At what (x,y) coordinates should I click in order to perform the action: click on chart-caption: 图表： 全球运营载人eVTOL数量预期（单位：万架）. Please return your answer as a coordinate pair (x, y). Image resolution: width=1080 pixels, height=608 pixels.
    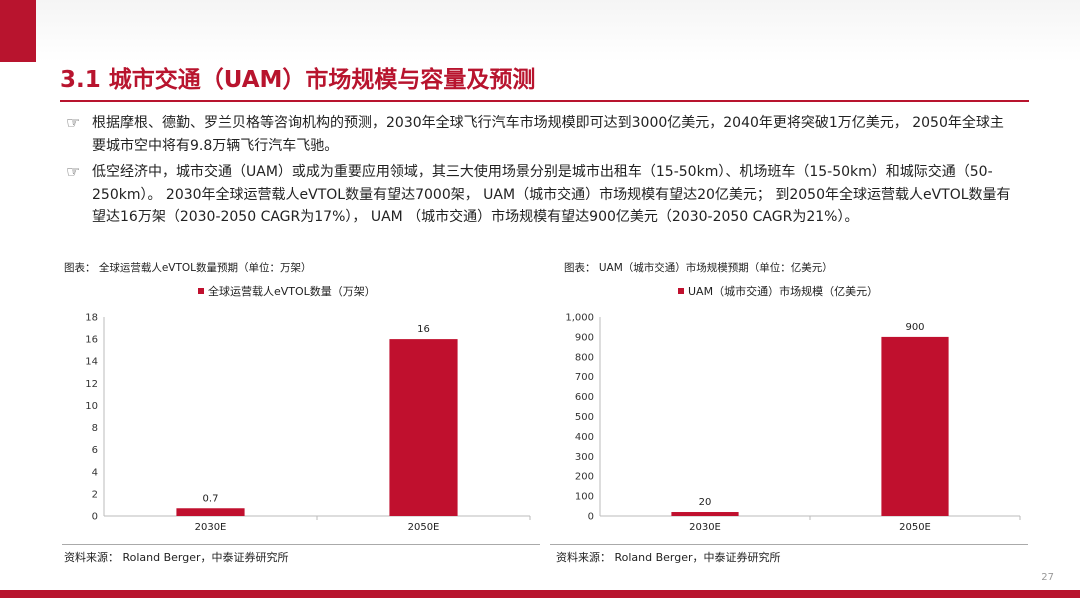
    Looking at the image, I should click on (188, 268).